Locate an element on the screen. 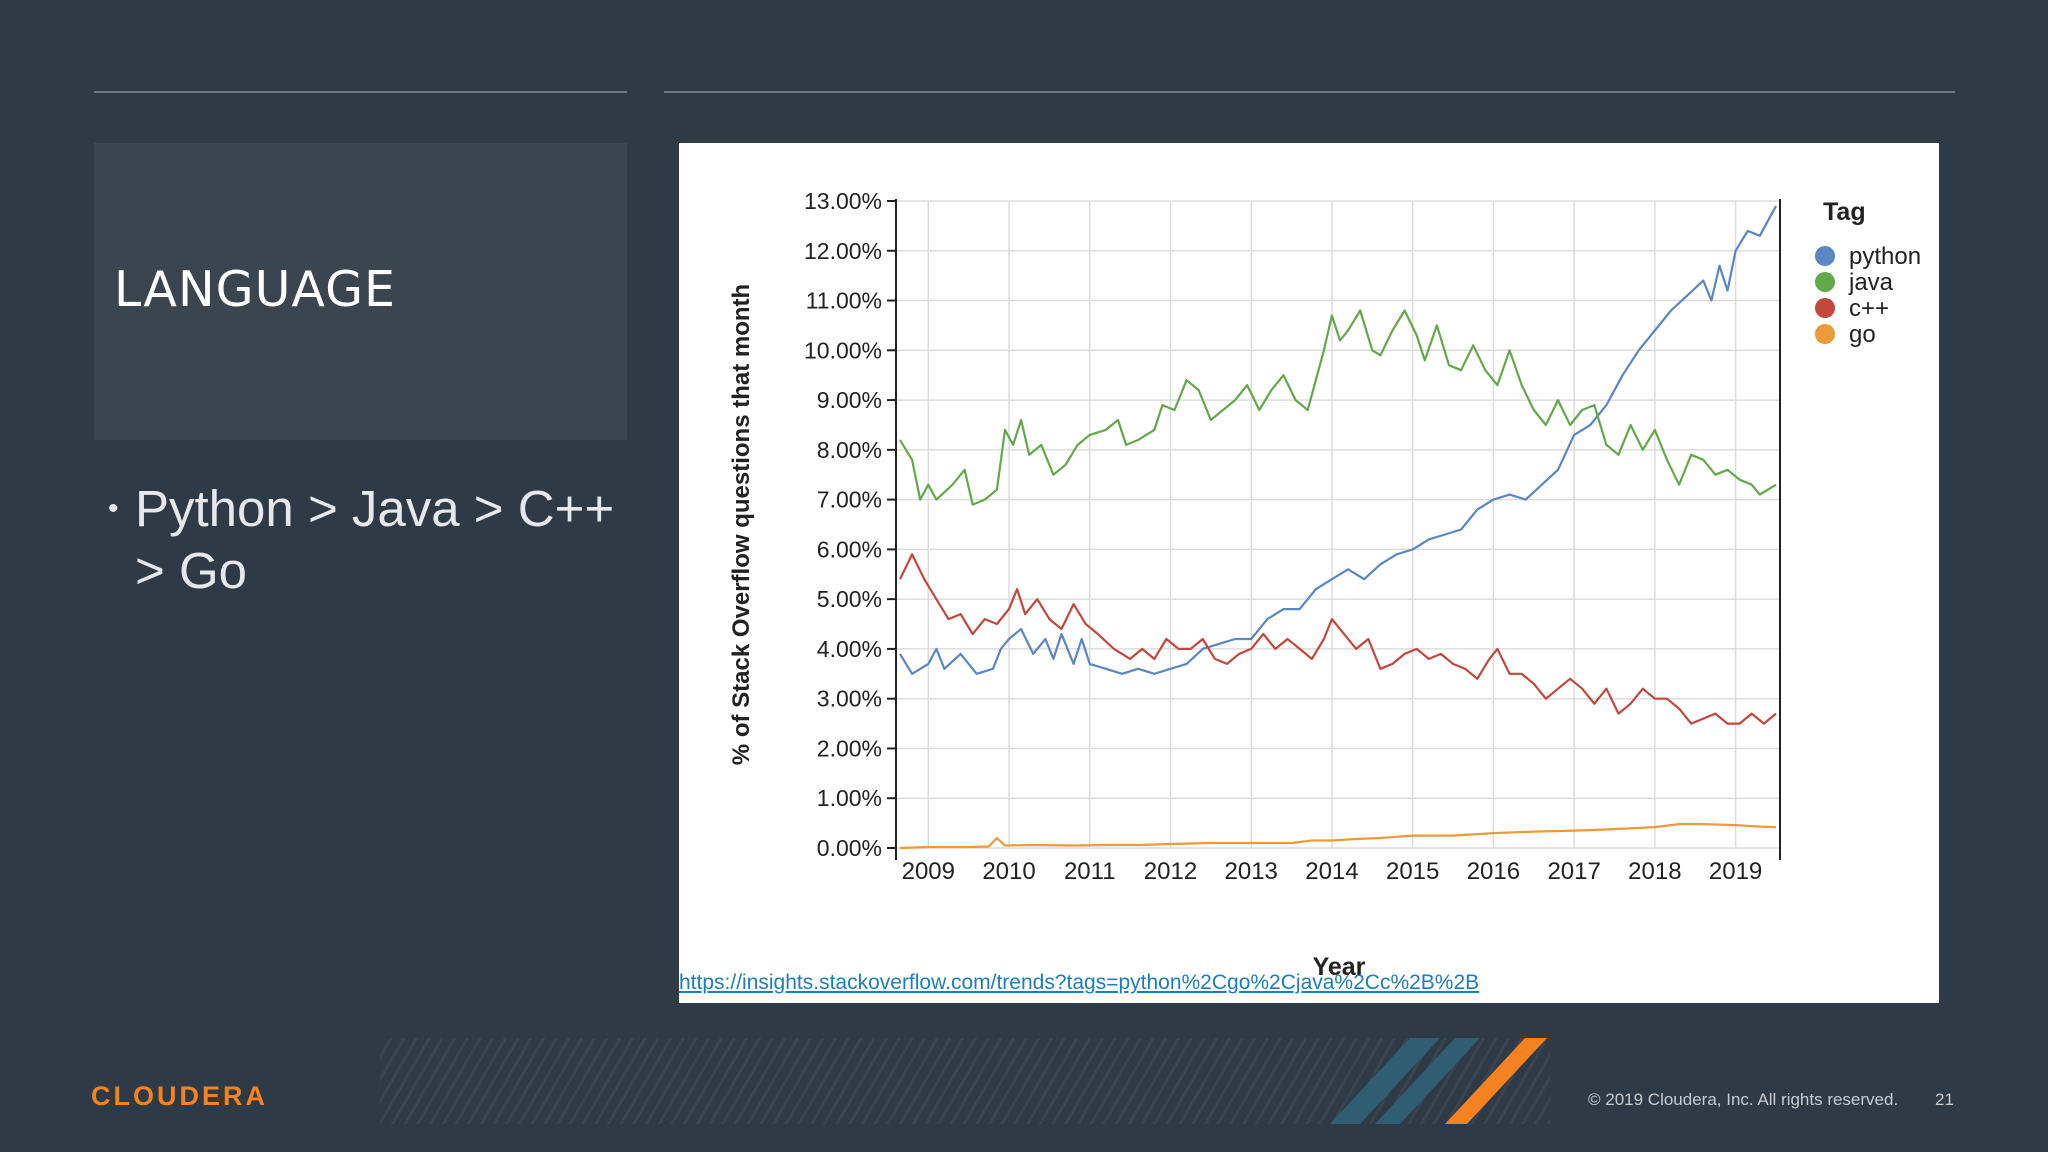 The height and width of the screenshot is (1152, 2048). y-tick-label: 4.00% is located at coordinates (849, 649).